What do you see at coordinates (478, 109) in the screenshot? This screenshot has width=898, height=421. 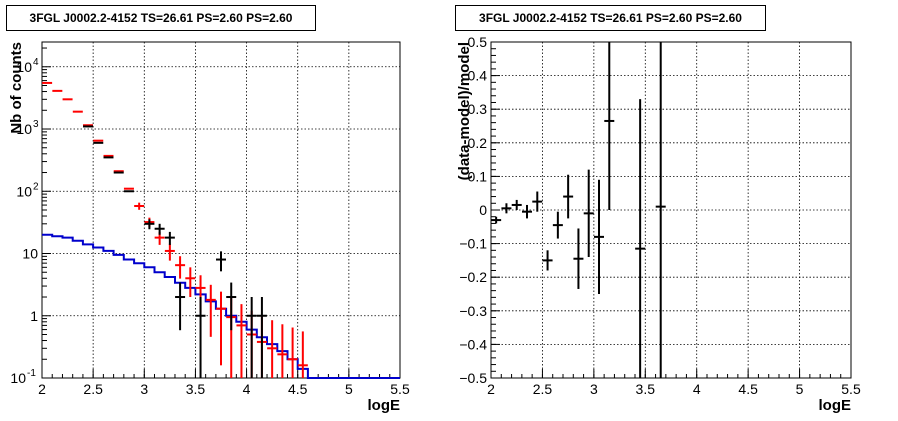 I see `y-tick-label-right: 0.3` at bounding box center [478, 109].